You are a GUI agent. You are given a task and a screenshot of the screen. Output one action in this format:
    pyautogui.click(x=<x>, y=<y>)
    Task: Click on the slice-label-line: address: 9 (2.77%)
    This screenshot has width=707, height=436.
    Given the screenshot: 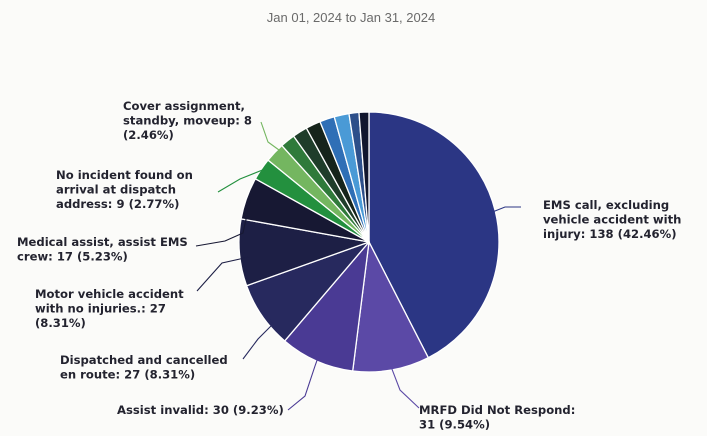 What is the action you would take?
    pyautogui.click(x=117, y=204)
    